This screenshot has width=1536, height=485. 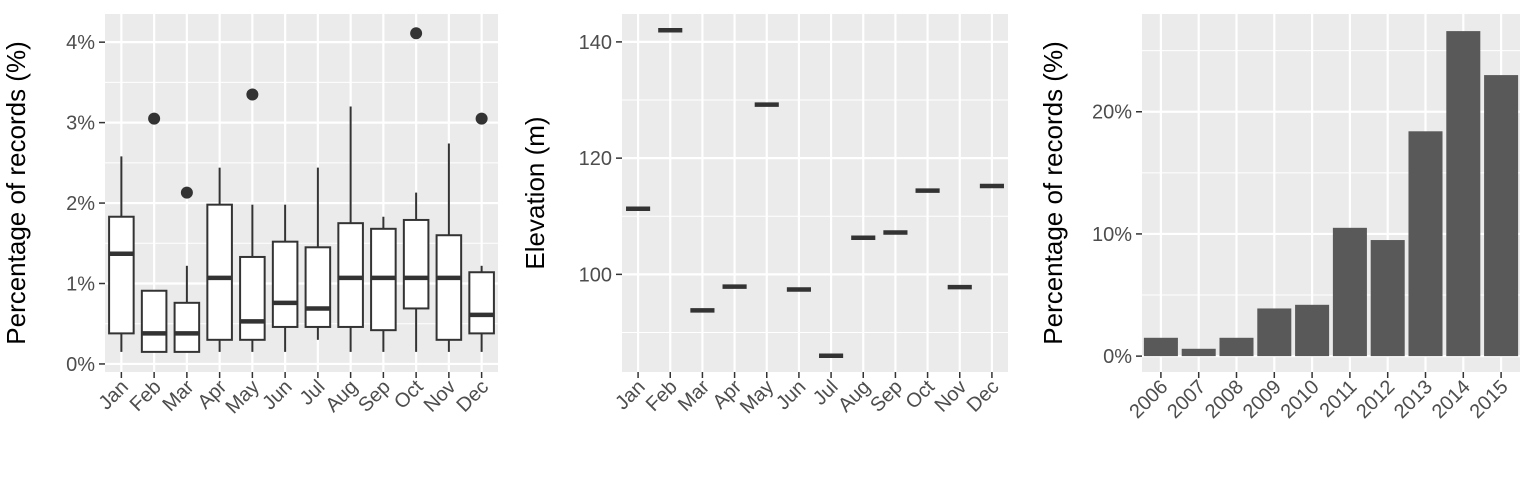 I want to click on y-tick-label: 100, so click(x=595, y=275).